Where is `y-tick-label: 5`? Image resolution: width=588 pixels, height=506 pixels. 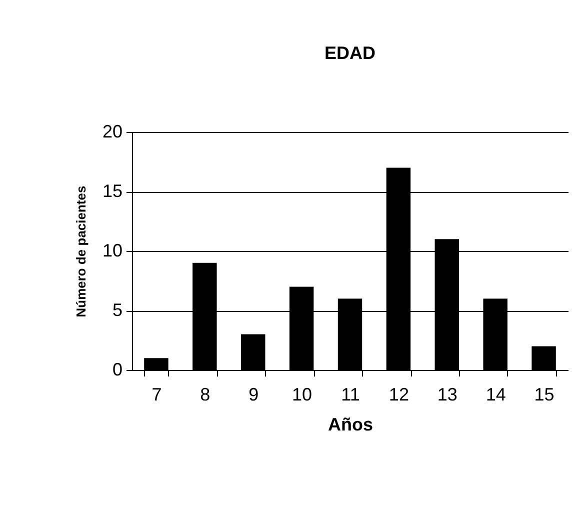
y-tick-label: 5 is located at coordinates (117, 310).